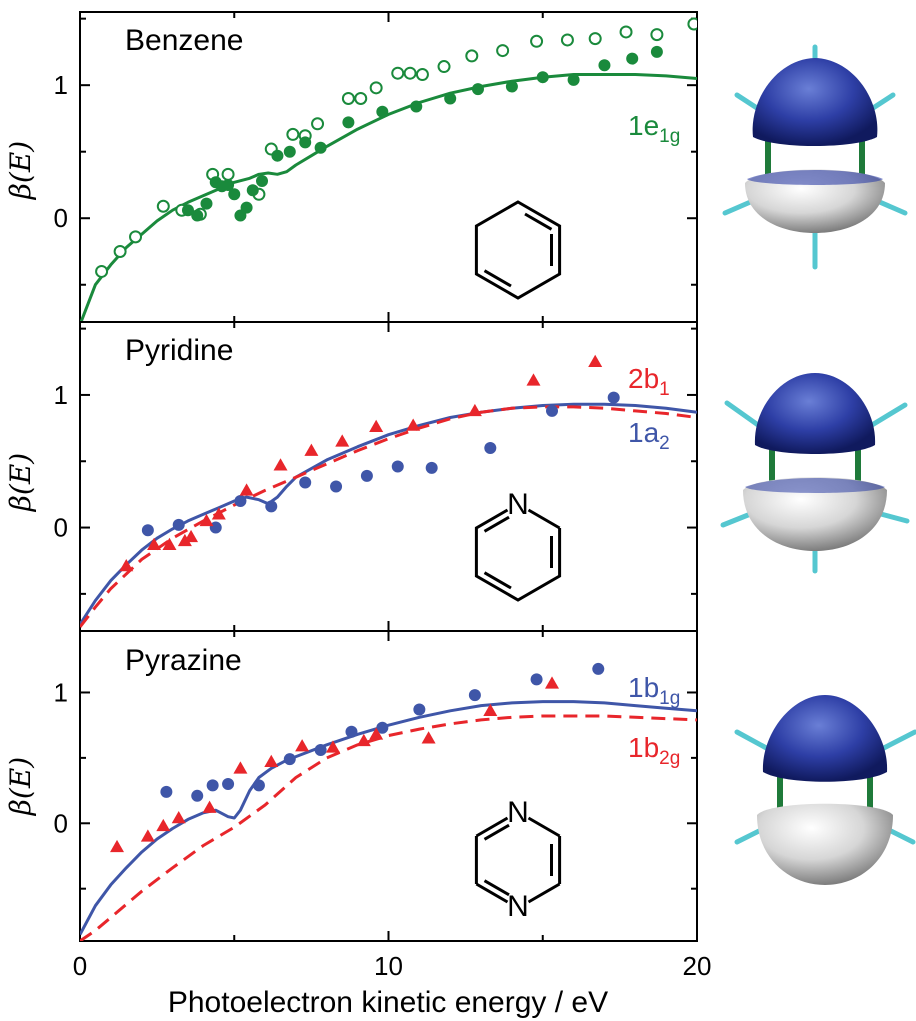 Image resolution: width=916 pixels, height=1021 pixels. What do you see at coordinates (654, 690) in the screenshot?
I see `series-label-1b1g: 1b1g` at bounding box center [654, 690].